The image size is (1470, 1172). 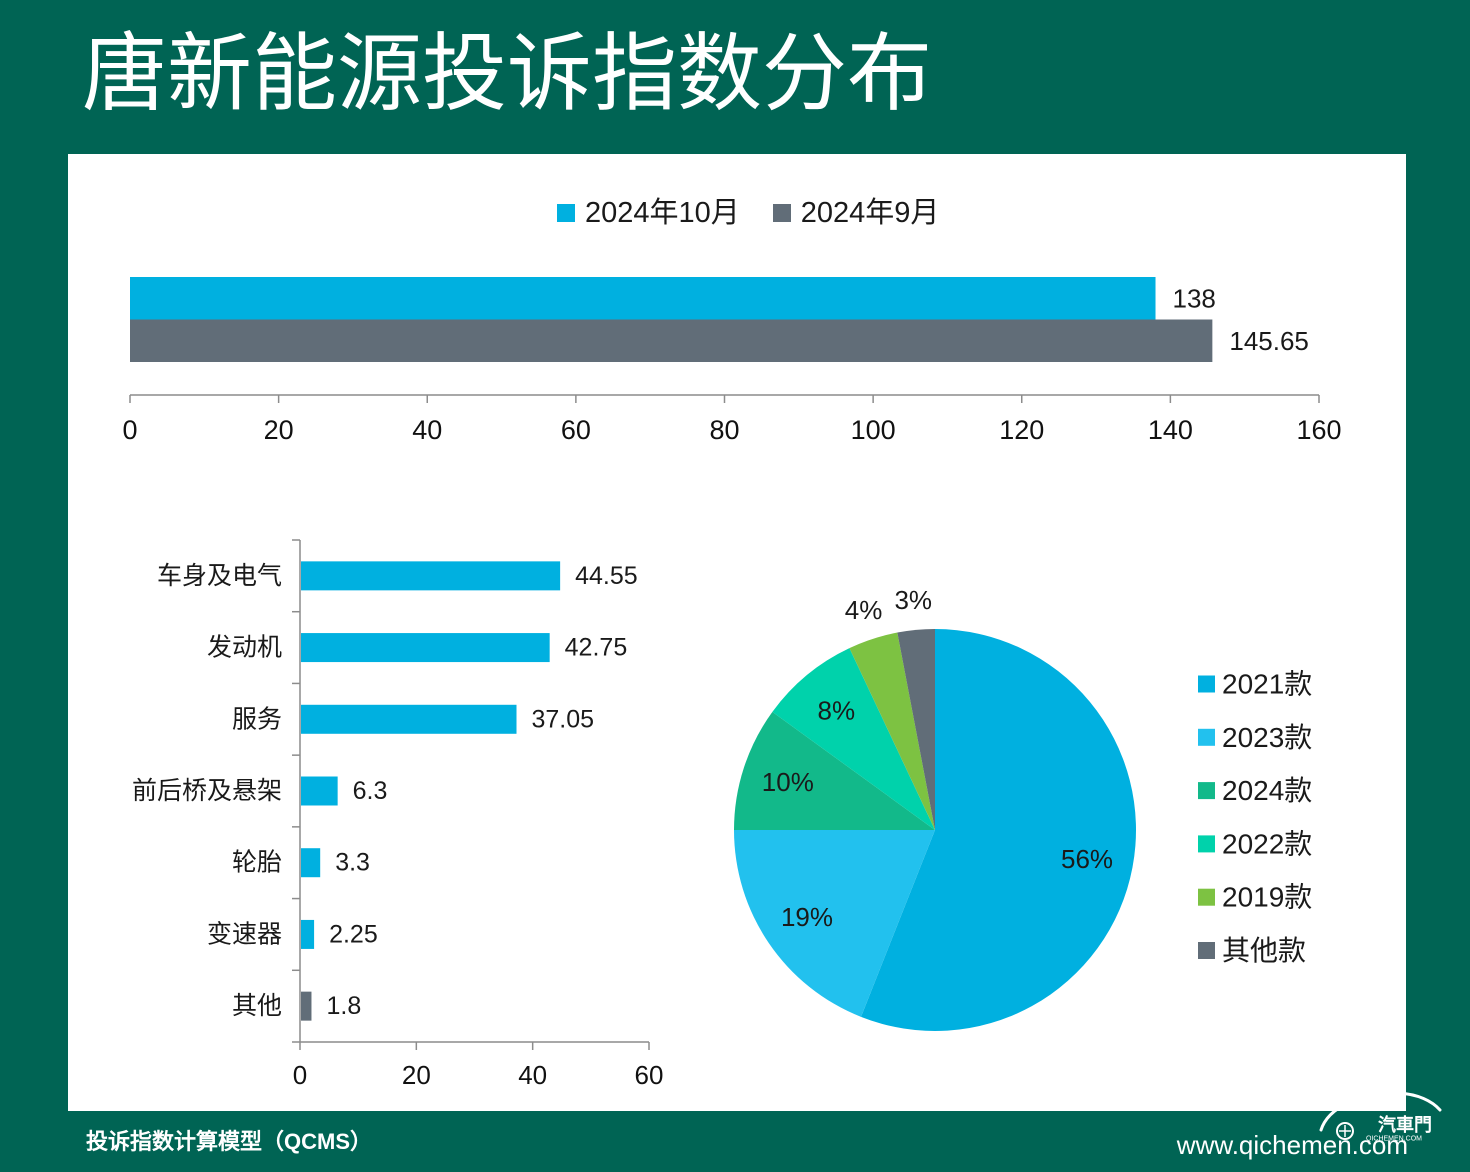 What do you see at coordinates (1345, 1131) in the screenshot?
I see `wheel-icon` at bounding box center [1345, 1131].